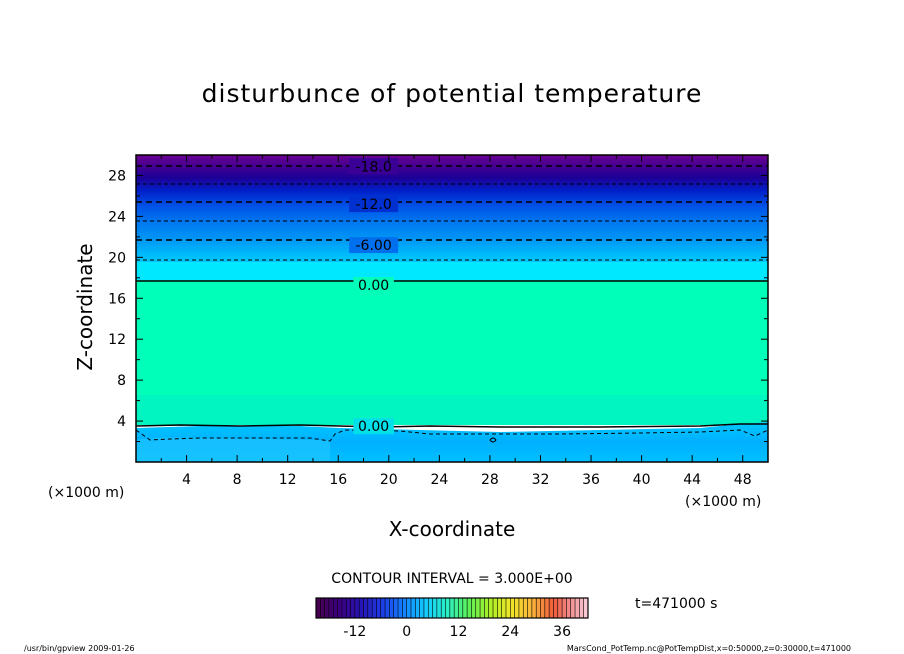 The image size is (904, 654). Describe the element at coordinates (117, 340) in the screenshot. I see `y-tick-label: 12` at that location.